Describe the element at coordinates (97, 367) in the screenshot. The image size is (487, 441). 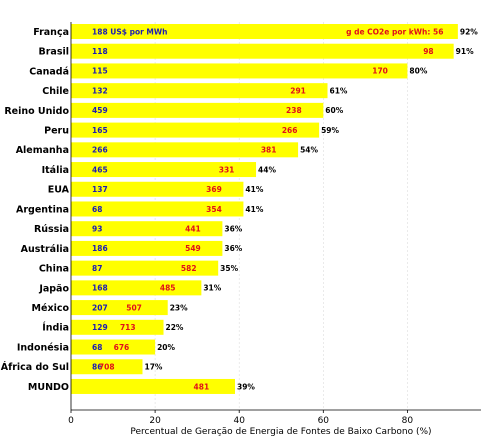
I see `price-label: 86` at that location.